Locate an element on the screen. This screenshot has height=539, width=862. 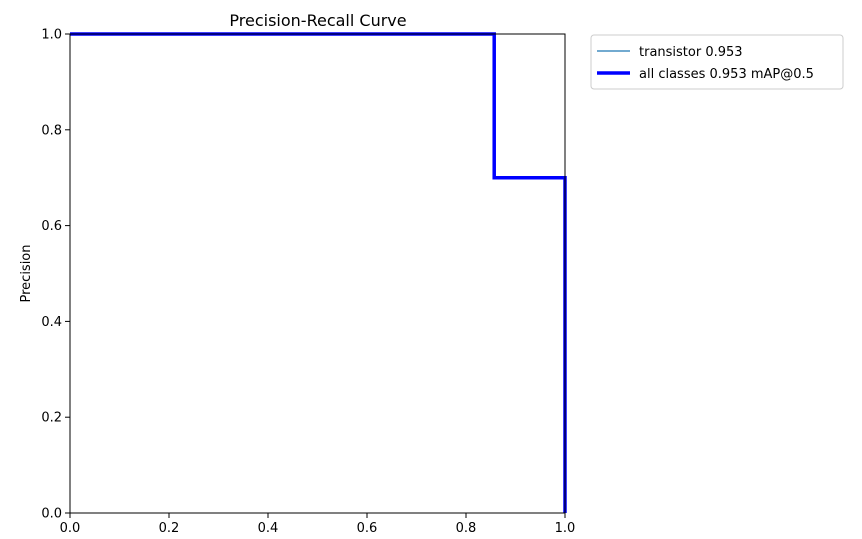
legend-label-all-classes: all classes 0.953 mAP@0.5 is located at coordinates (726, 74).